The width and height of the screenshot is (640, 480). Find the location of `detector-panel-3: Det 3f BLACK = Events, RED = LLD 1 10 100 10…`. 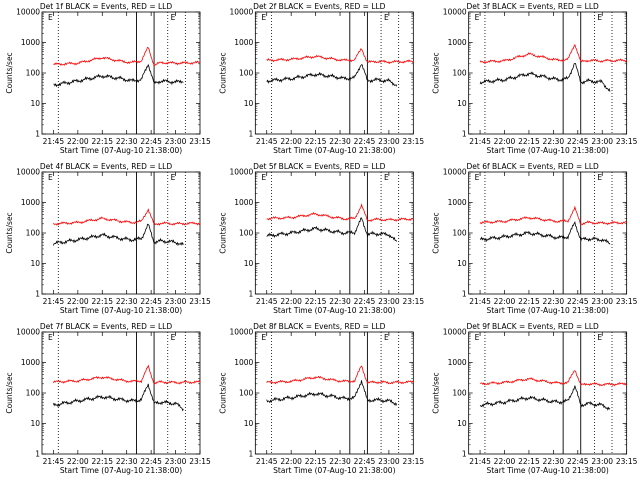

detector-panel-3: Det 3f BLACK = Events, RED = LLD 1 10 100 10… is located at coordinates (535, 78).